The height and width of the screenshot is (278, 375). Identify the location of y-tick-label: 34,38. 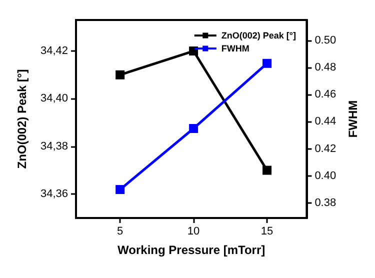
(54, 146).